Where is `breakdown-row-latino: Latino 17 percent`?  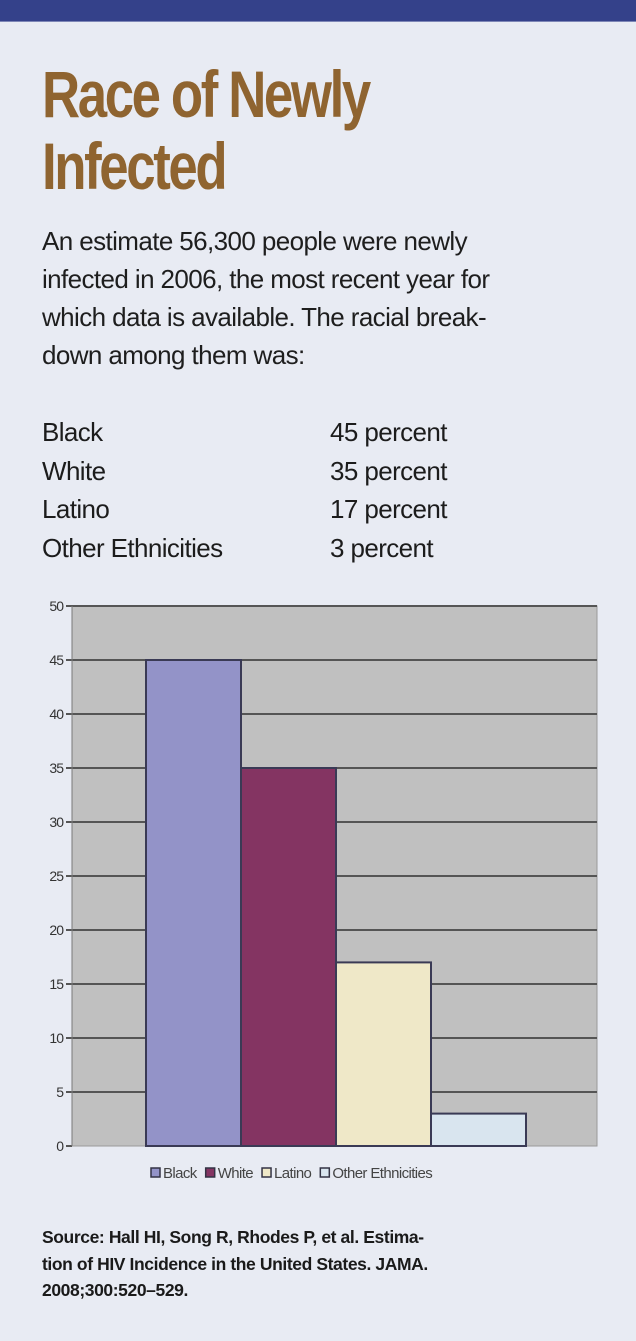
breakdown-row-latino: Latino 17 percent is located at coordinates (322, 509).